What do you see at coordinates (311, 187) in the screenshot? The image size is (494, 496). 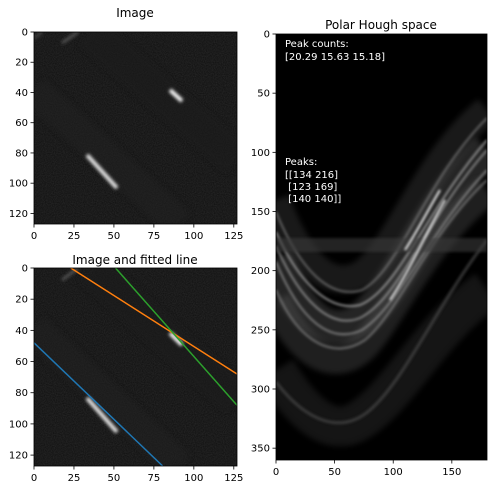 I see `peaks-row-2: [123 169]` at bounding box center [311, 187].